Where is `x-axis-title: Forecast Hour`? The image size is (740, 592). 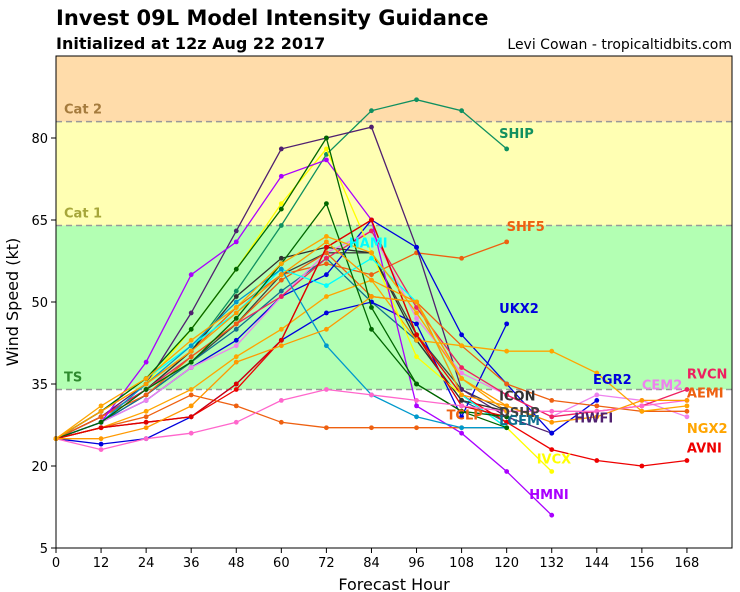 x-axis-title: Forecast Hour is located at coordinates (394, 583).